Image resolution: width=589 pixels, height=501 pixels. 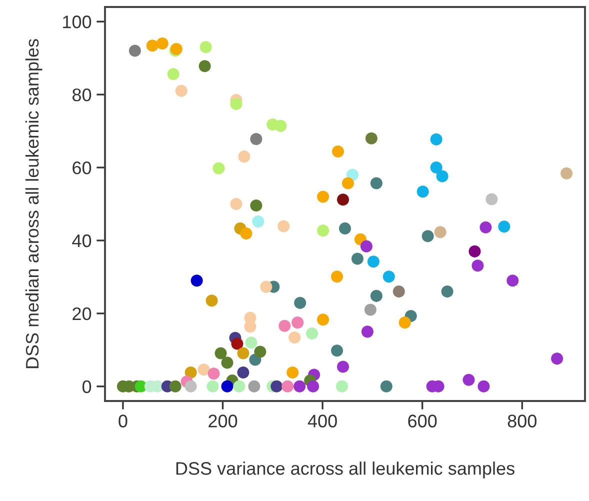 I want to click on x-tick-label: 0, so click(x=123, y=421).